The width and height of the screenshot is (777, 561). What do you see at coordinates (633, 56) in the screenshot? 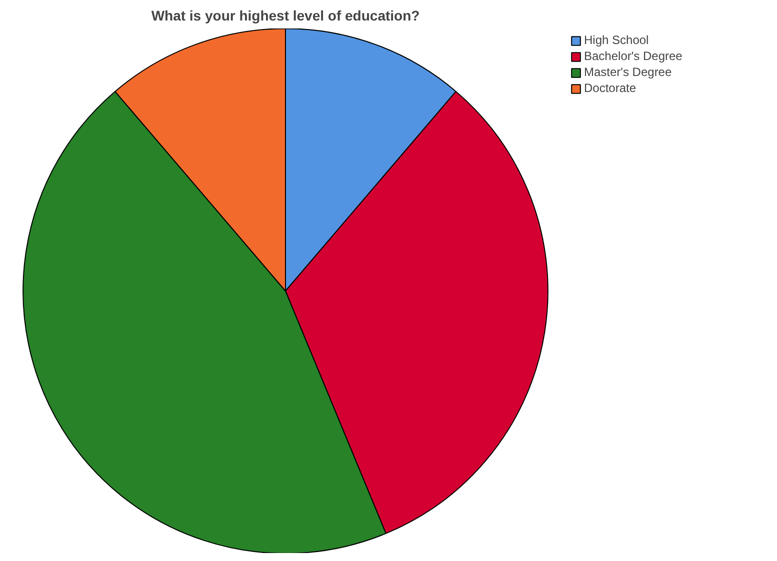
I see `legend-label: Bachelor's Degree` at bounding box center [633, 56].